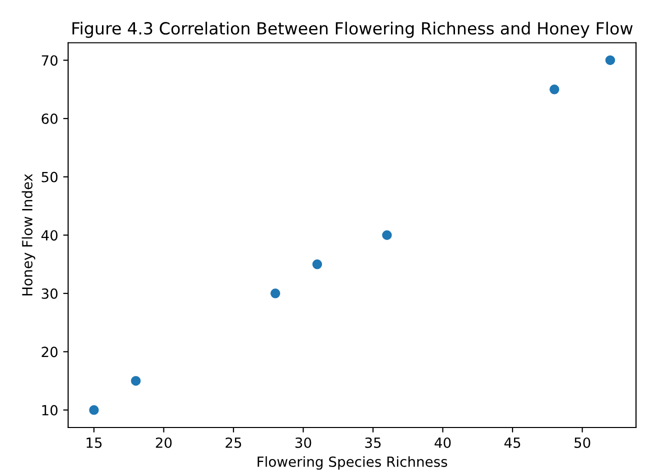 This screenshot has height=475, width=649. What do you see at coordinates (512, 443) in the screenshot?
I see `x-tick-label: 45` at bounding box center [512, 443].